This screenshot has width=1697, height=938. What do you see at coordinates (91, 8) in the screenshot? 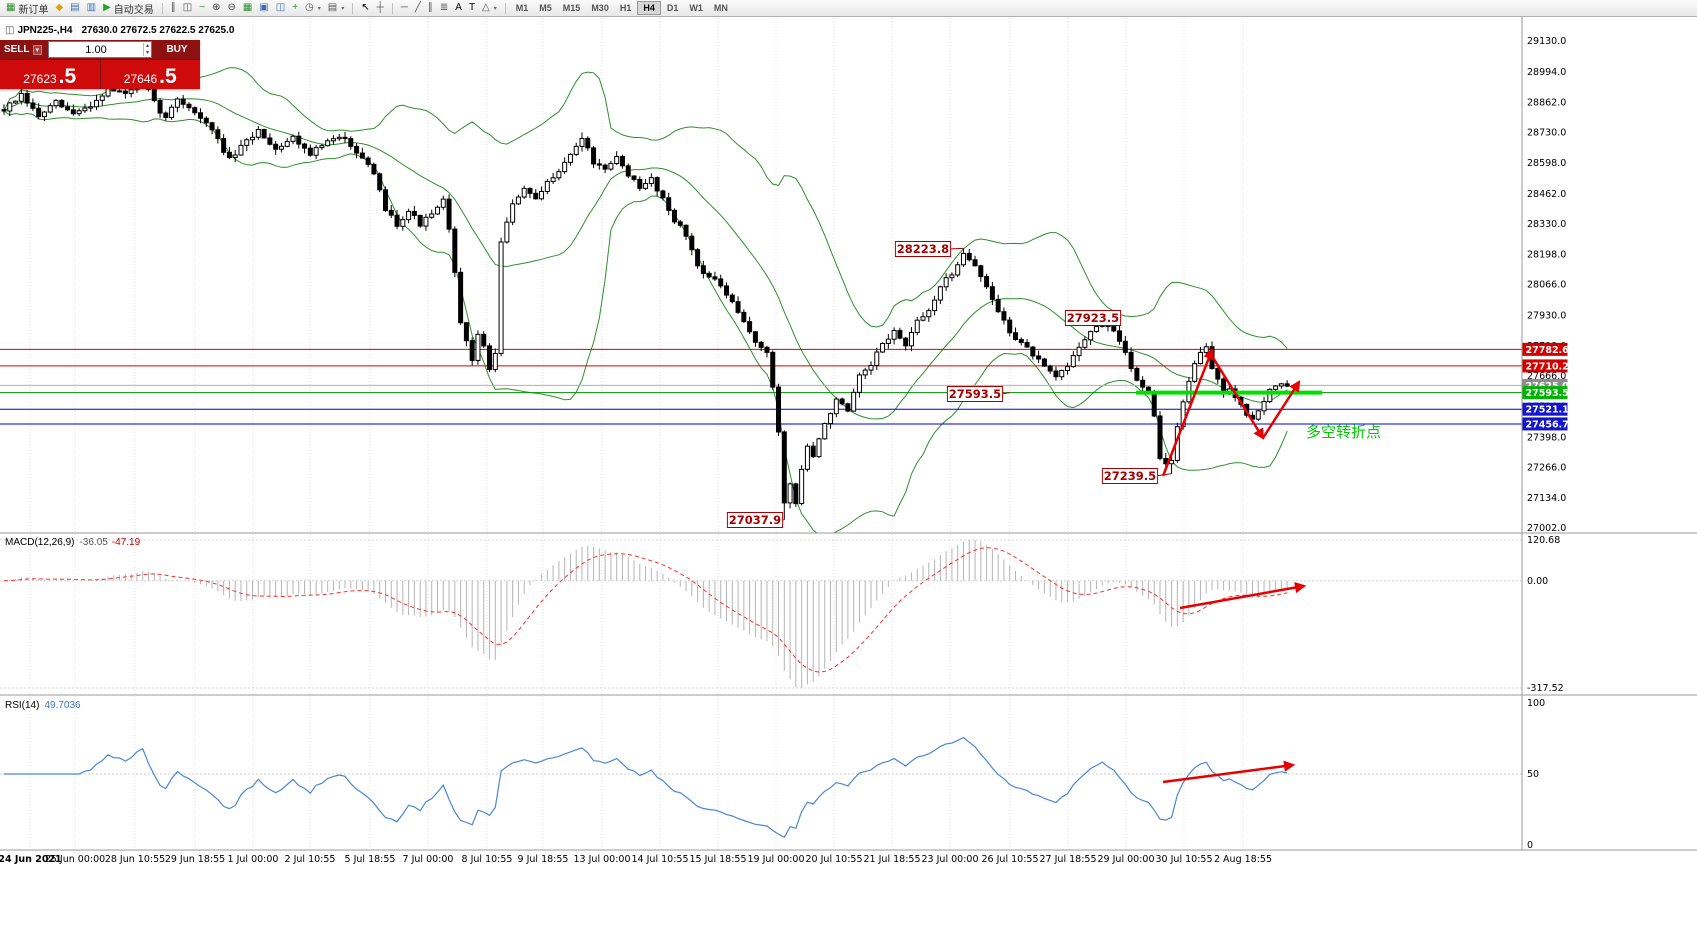
I see `data-window-icon: ▥` at bounding box center [91, 8].